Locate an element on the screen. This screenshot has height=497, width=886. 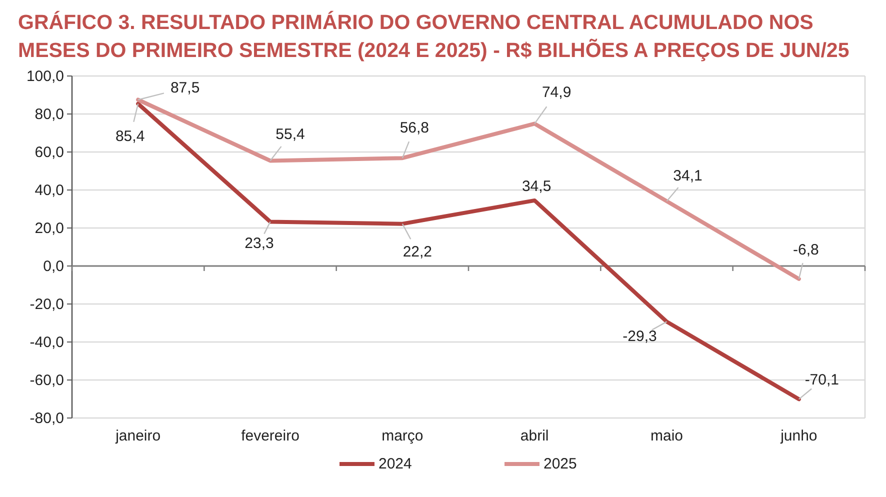
data-label: 56,8 is located at coordinates (415, 128).